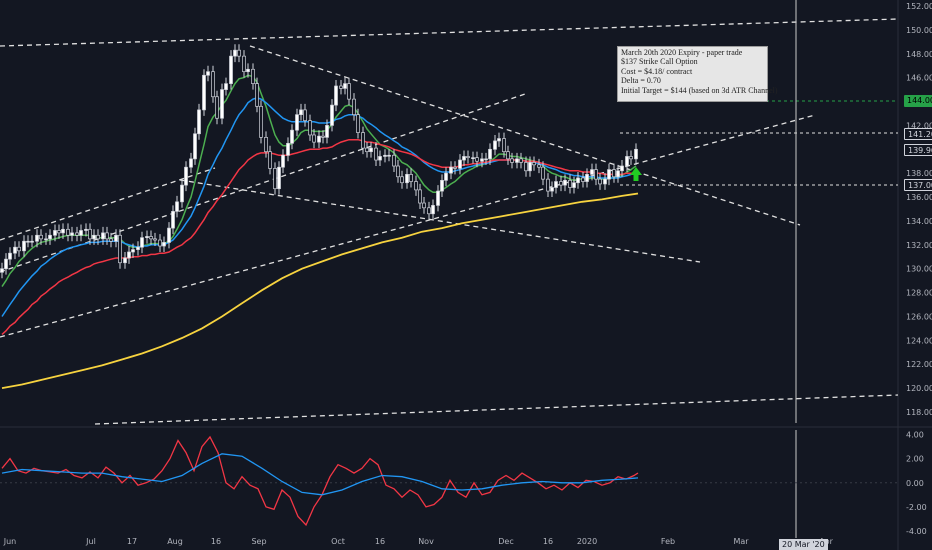  I want to click on x-tick-label: 17, so click(132, 541).